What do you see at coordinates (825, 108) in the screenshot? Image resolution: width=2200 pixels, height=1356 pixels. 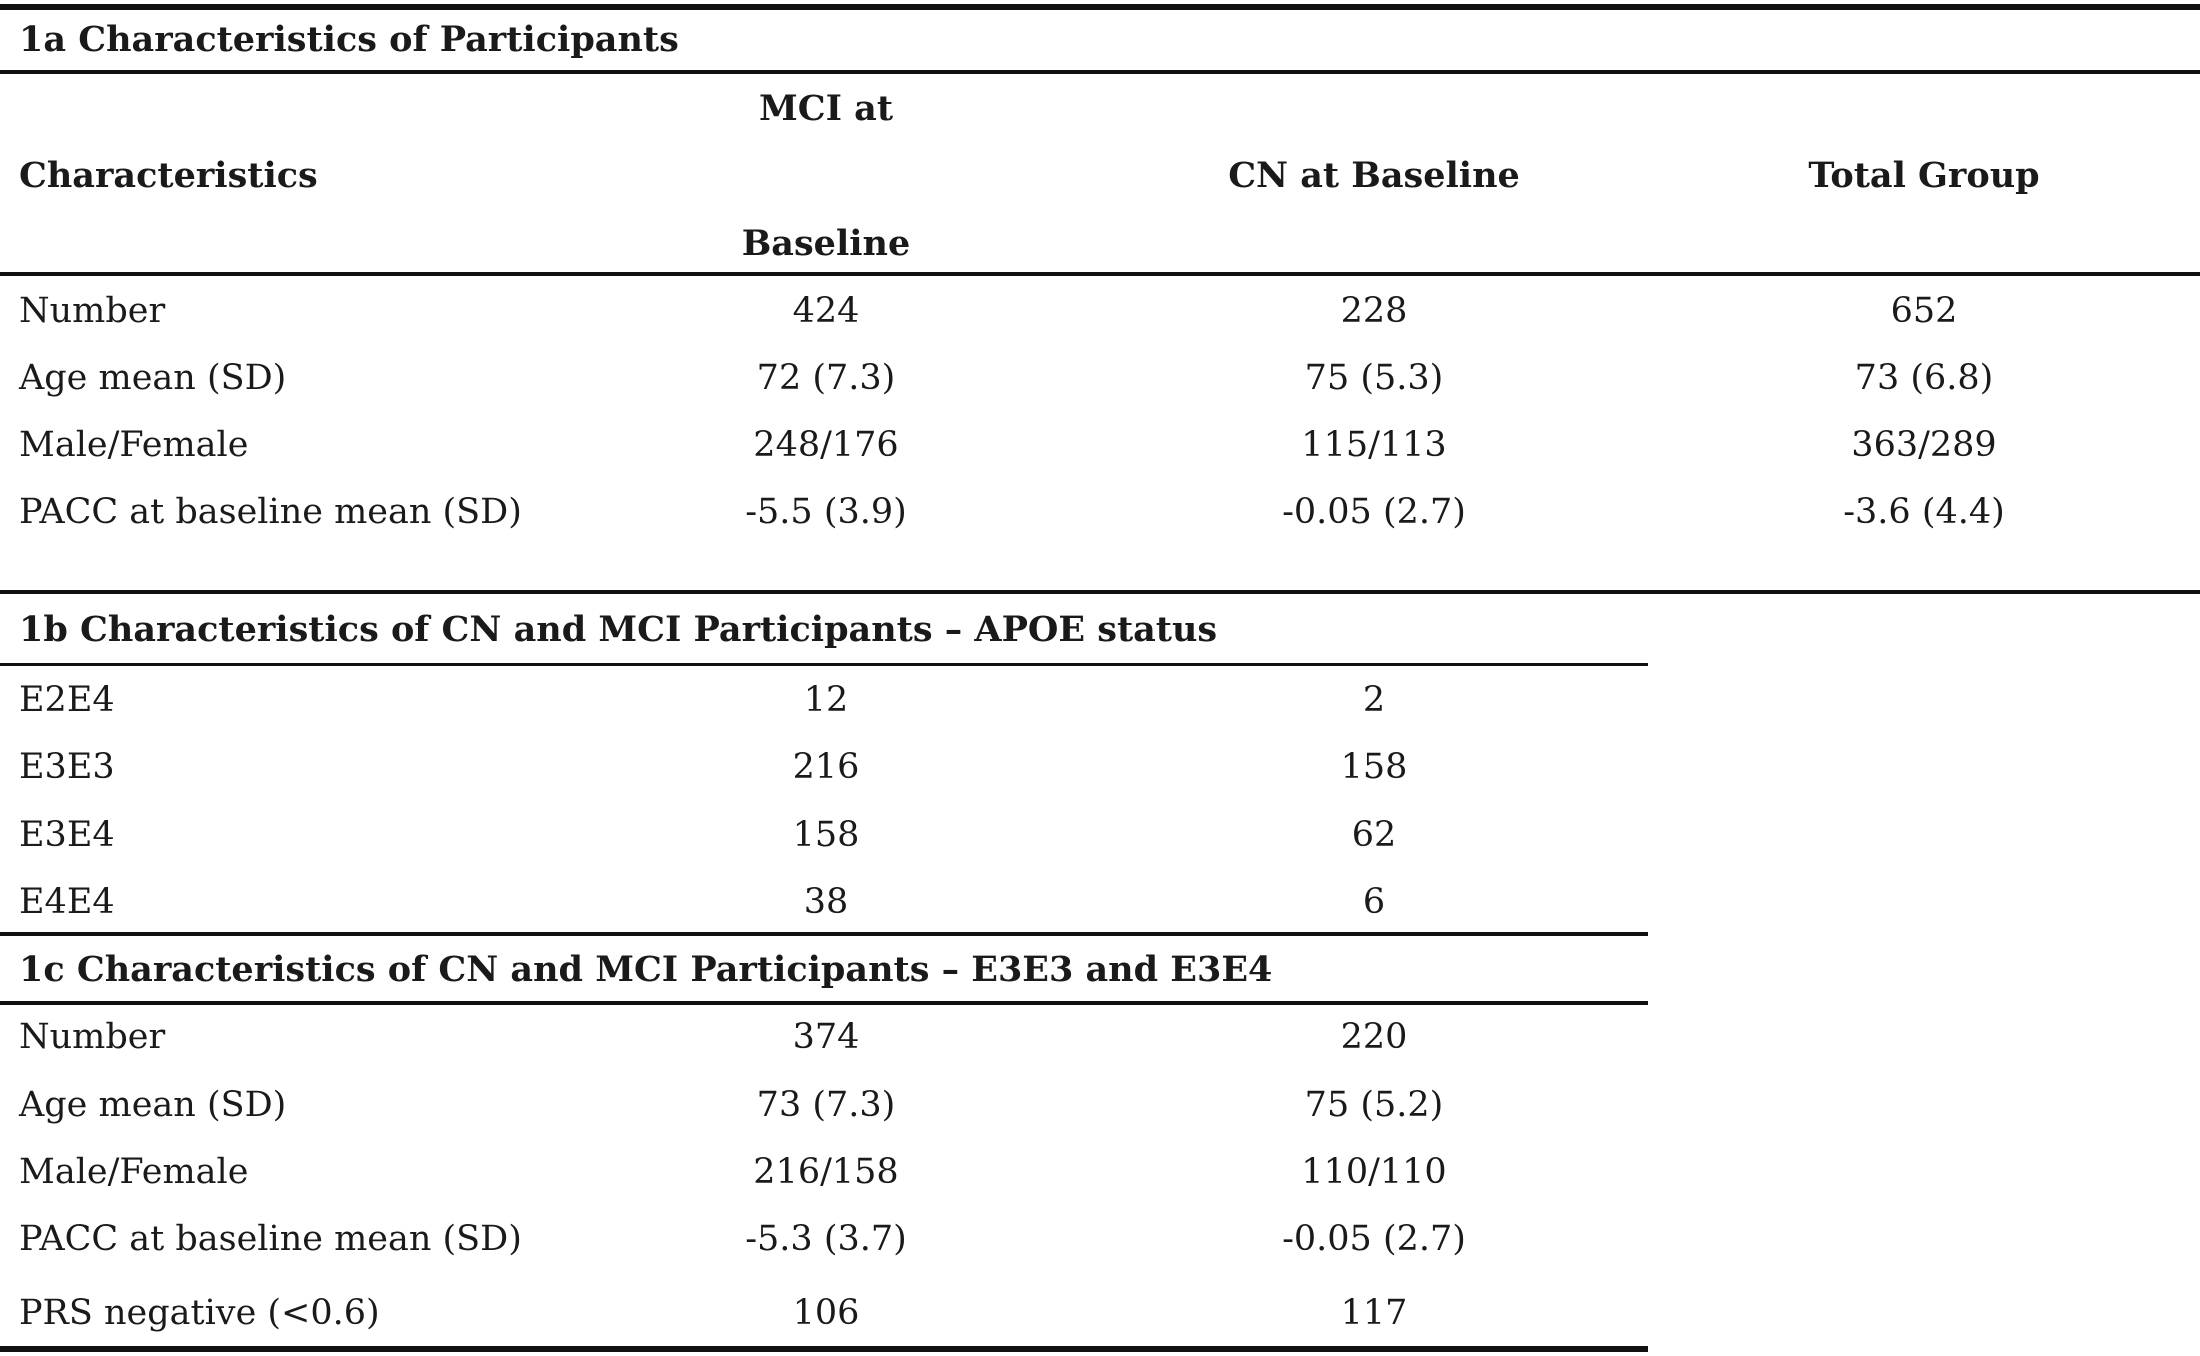 I see `header-mci-line1: MCI at` at bounding box center [825, 108].